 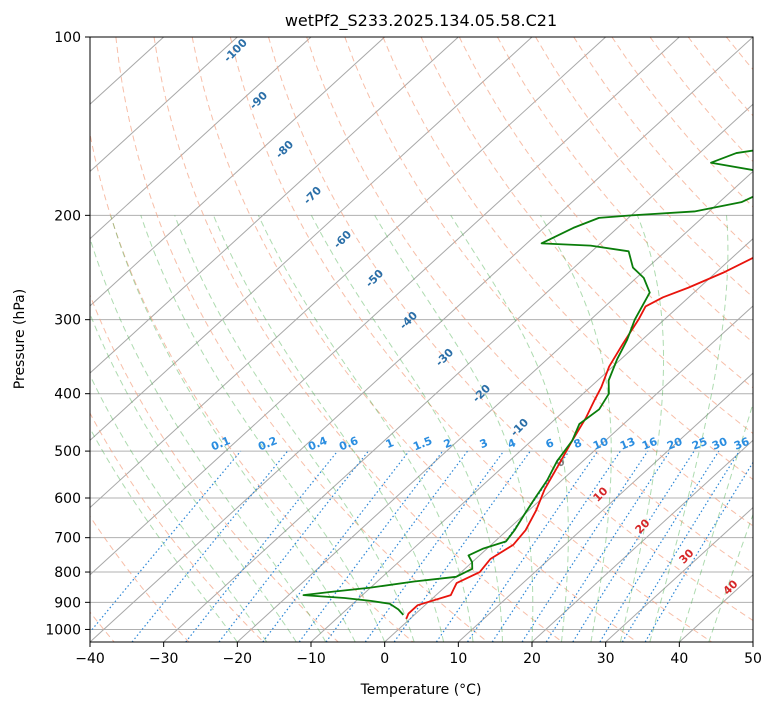 I want to click on dry-adiabat-label: -70, so click(x=312, y=195).